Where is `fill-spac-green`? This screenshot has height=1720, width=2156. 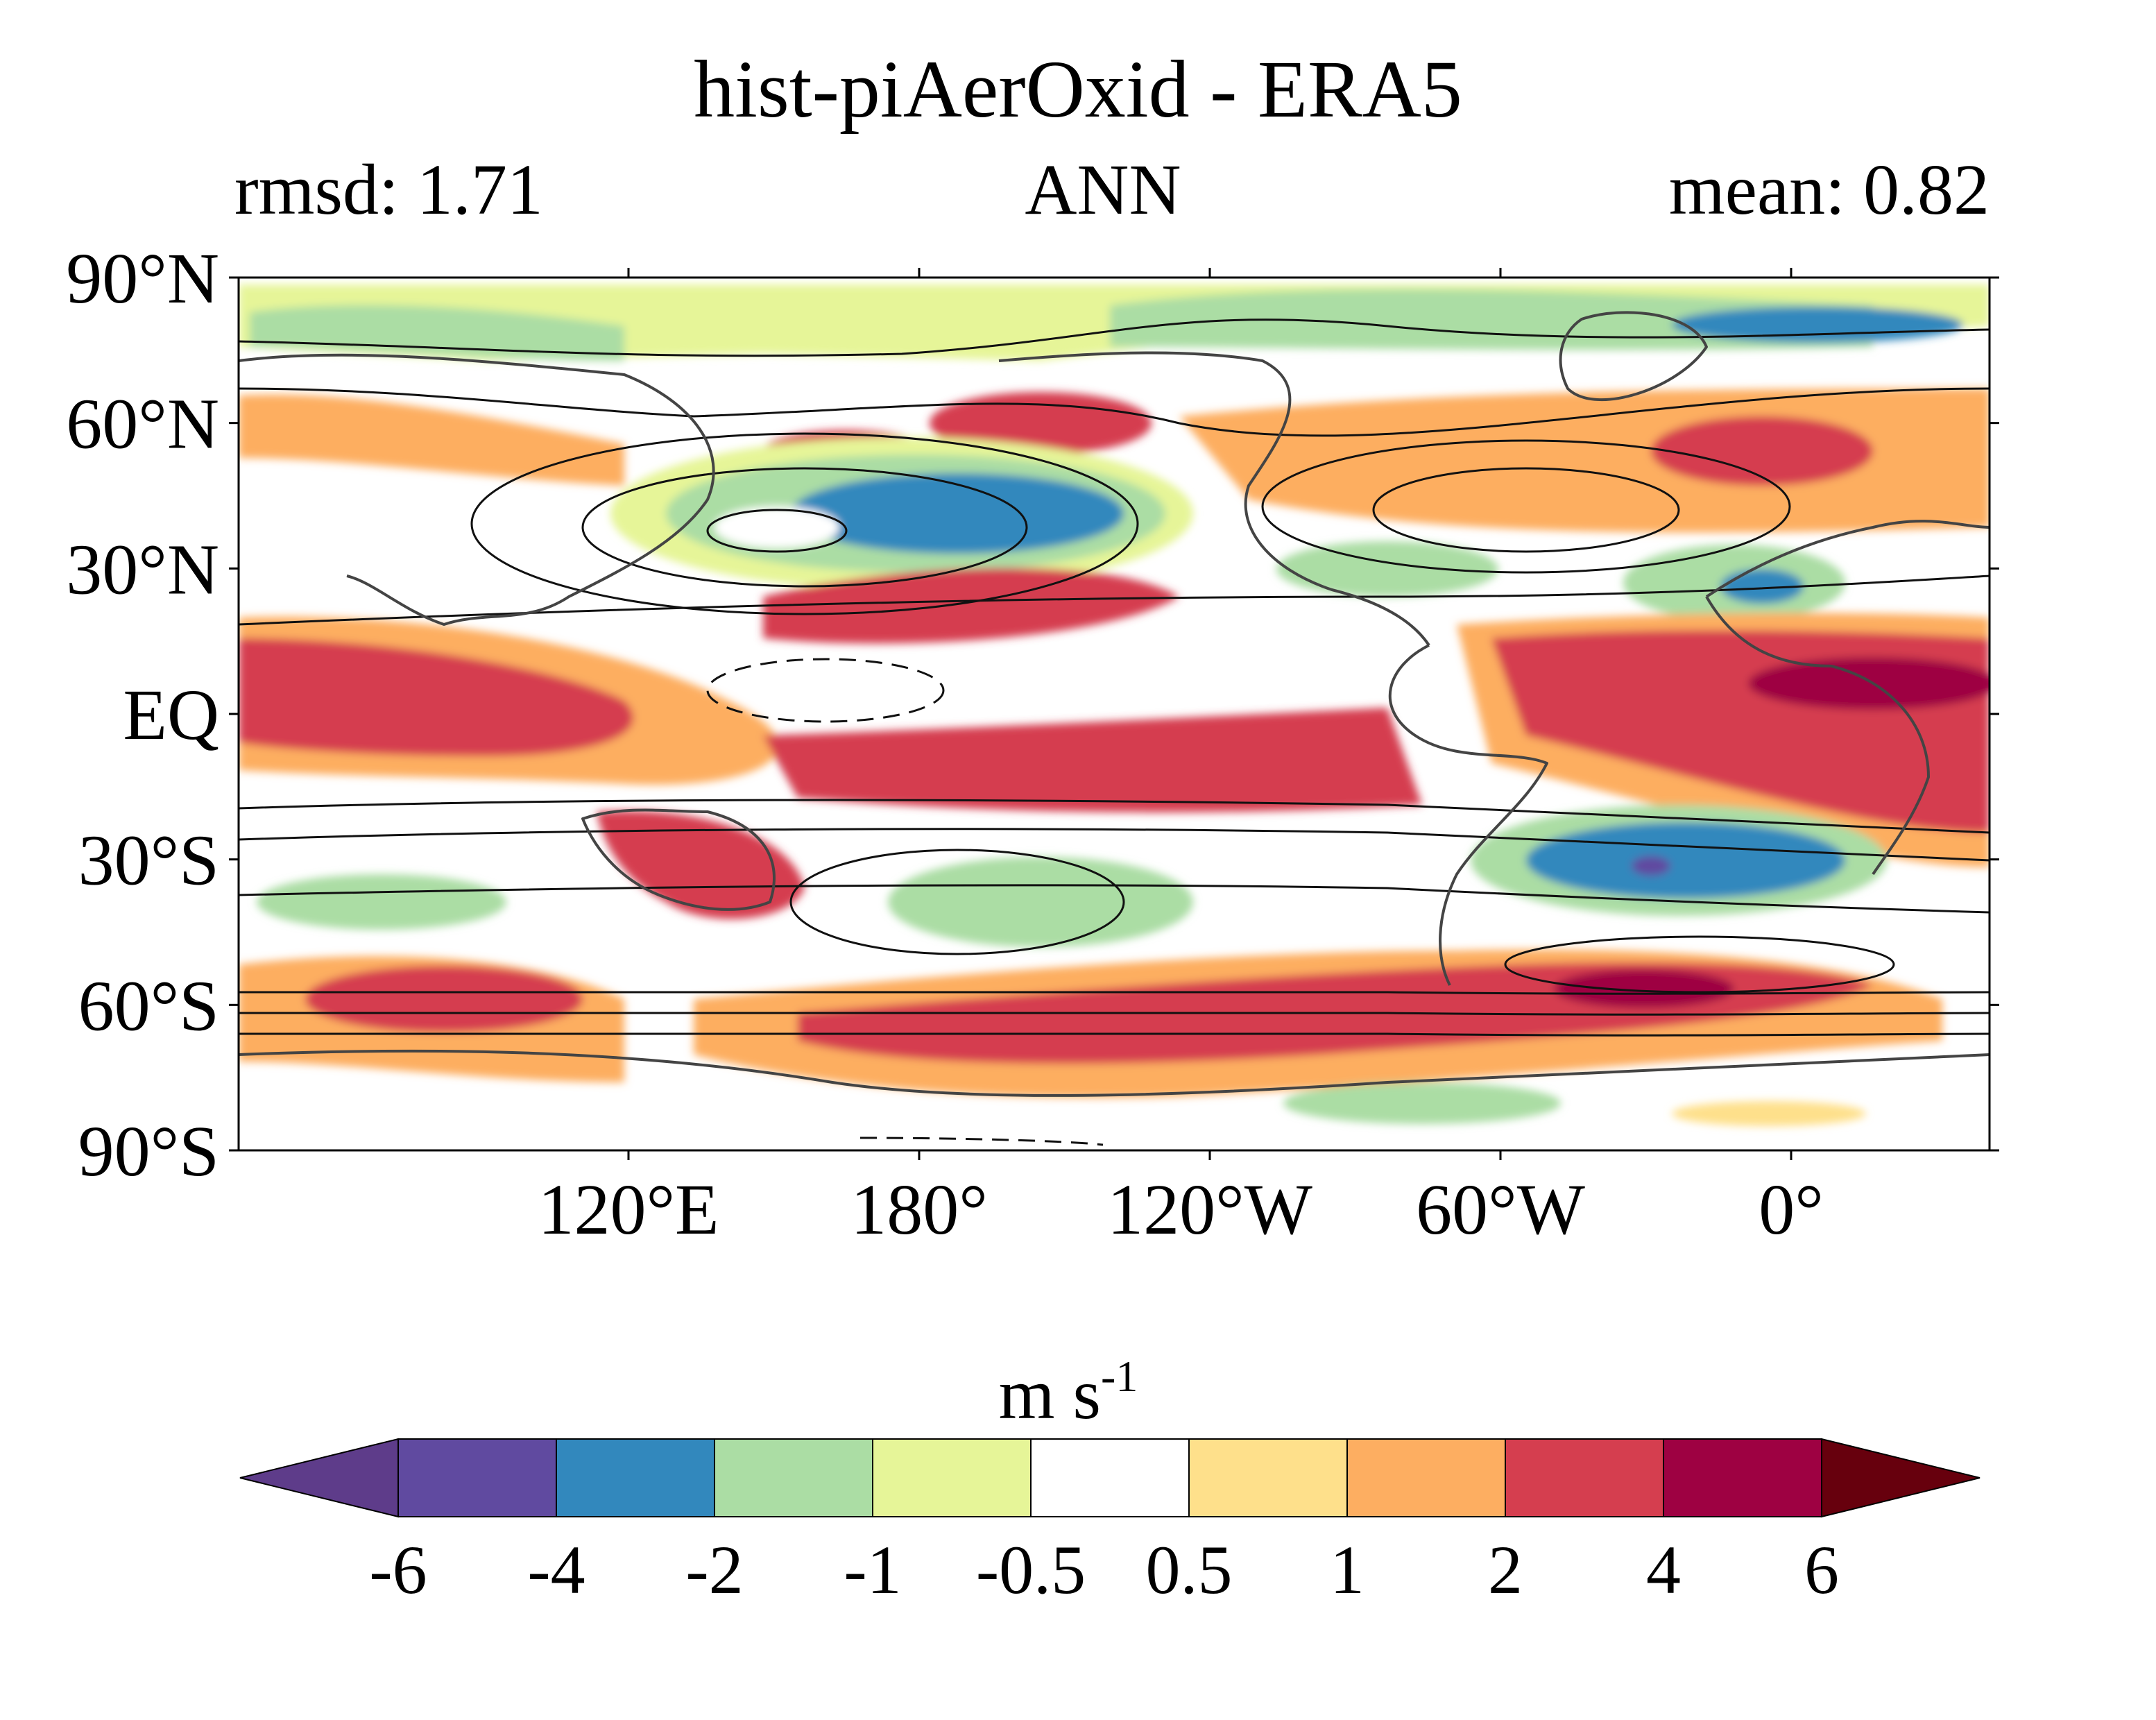
fill-spac-green is located at coordinates (1040, 902).